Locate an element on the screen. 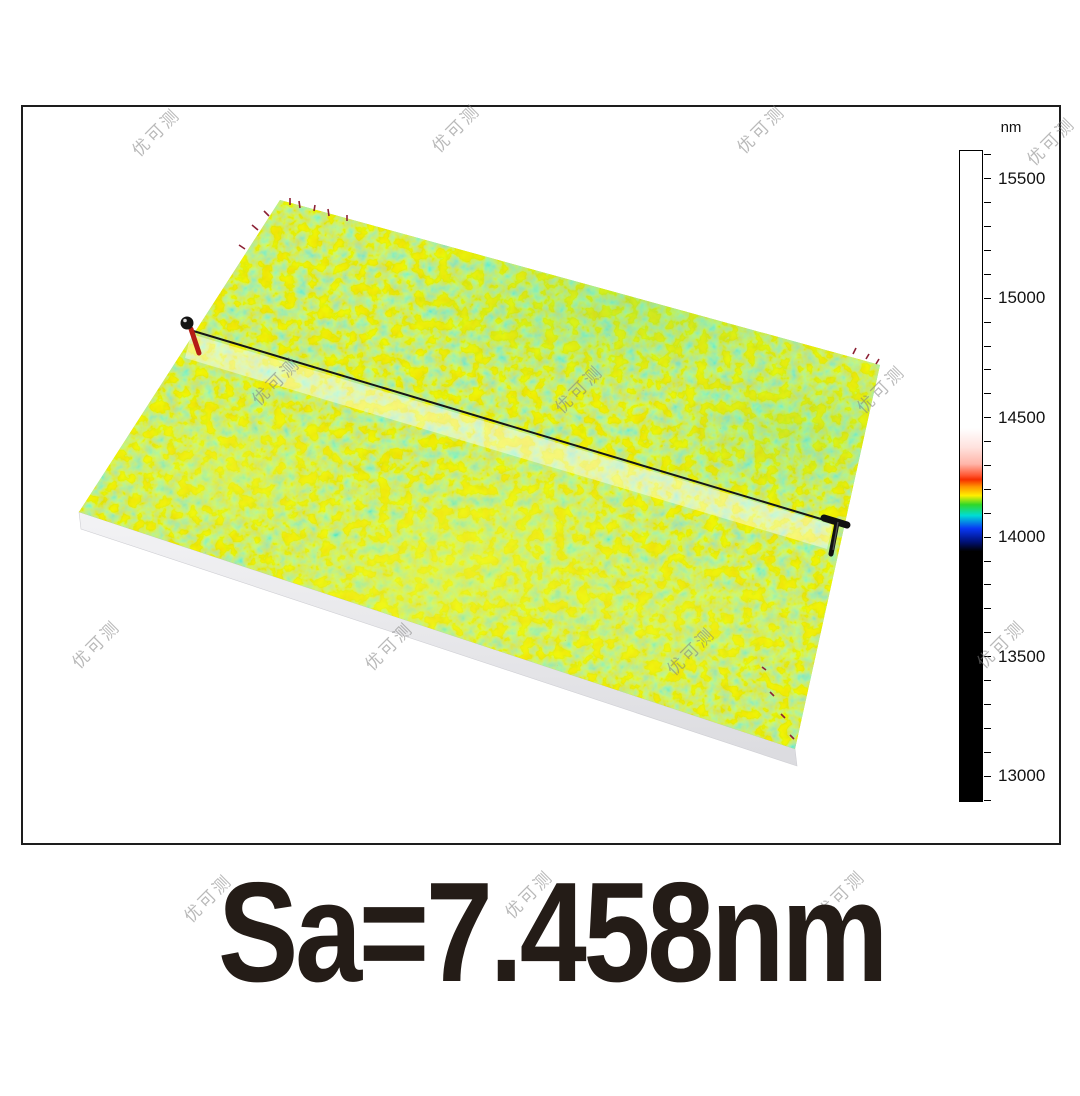  colorbar-tick-label: 14000 is located at coordinates (1022, 537).